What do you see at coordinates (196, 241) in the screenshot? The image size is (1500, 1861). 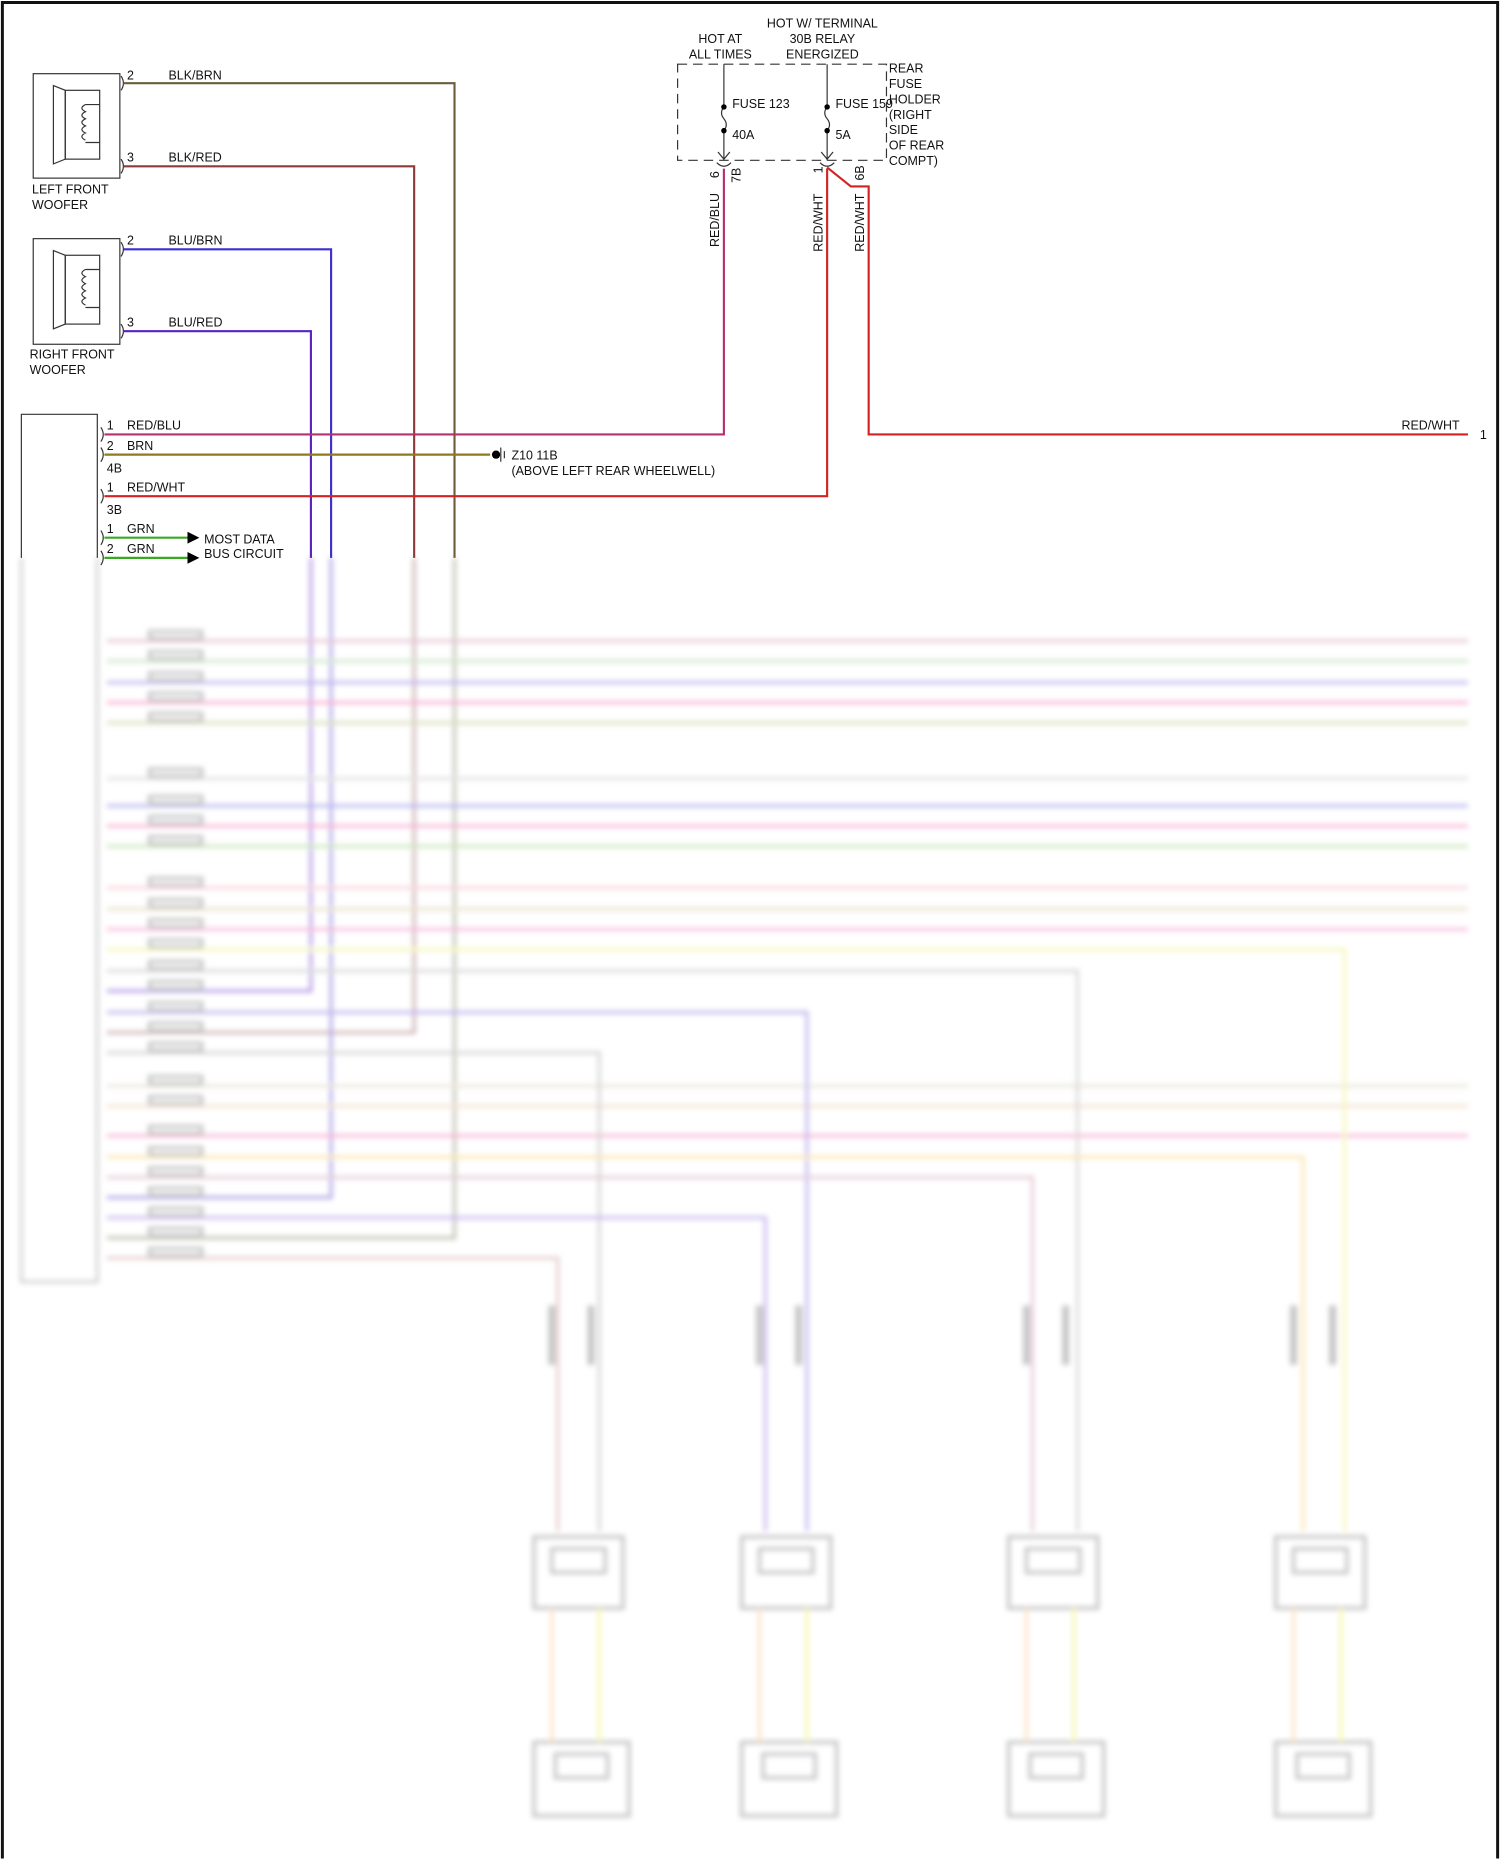 I see `wire-label: BLU/BRN` at bounding box center [196, 241].